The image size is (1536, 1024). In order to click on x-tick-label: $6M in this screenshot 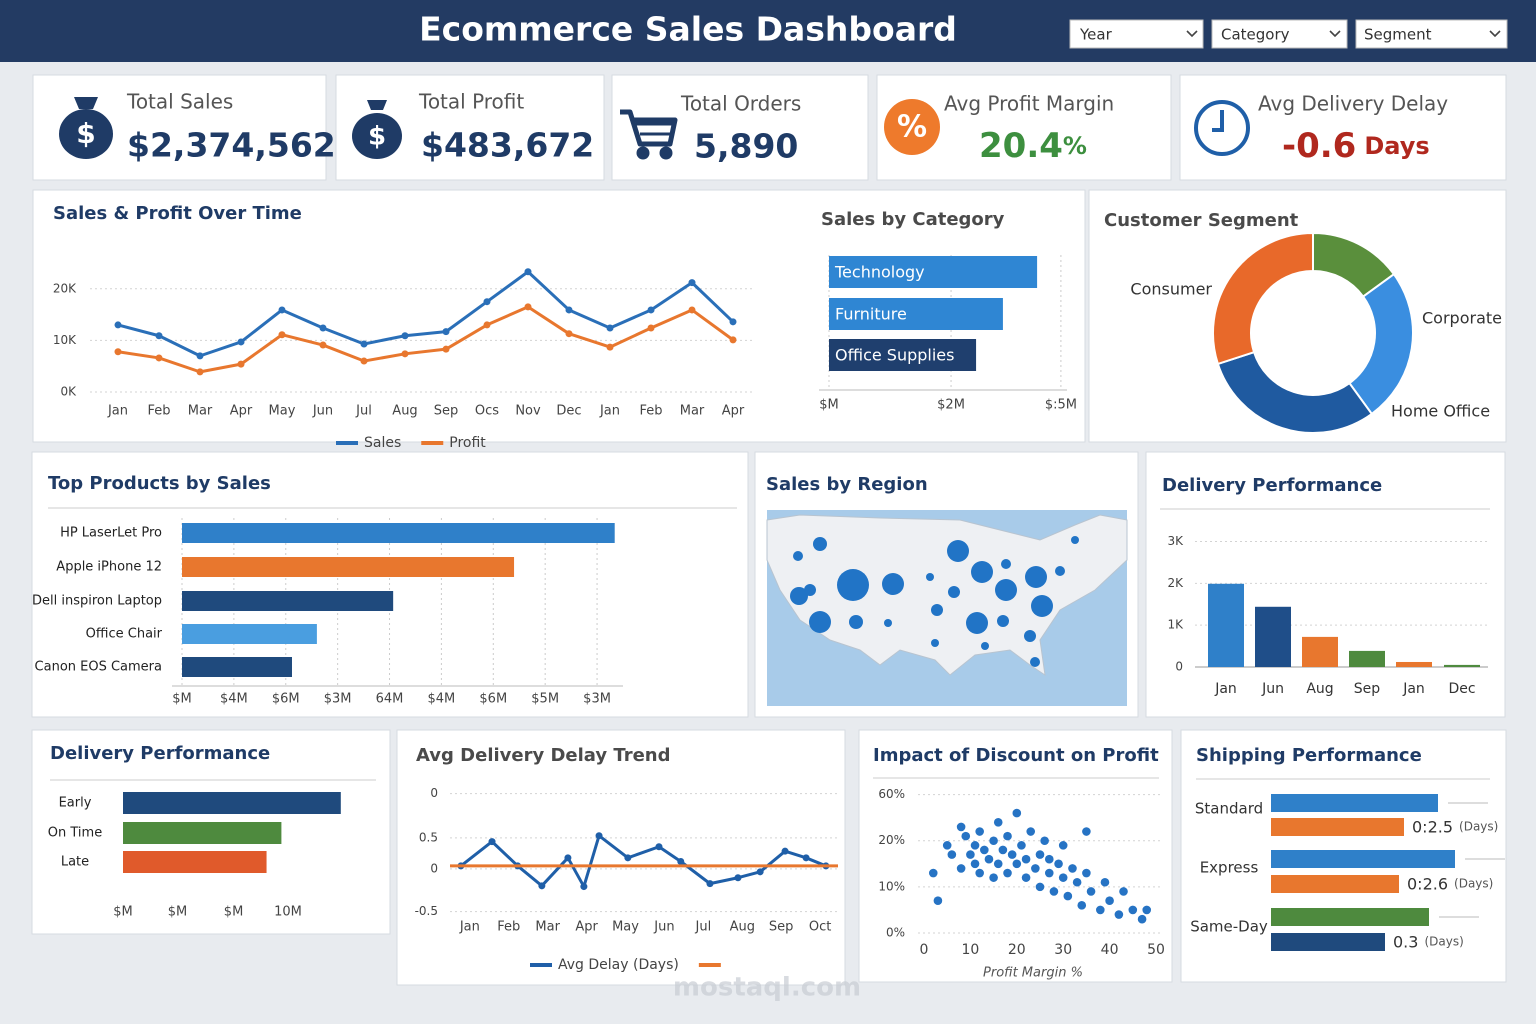, I will do `click(493, 699)`.